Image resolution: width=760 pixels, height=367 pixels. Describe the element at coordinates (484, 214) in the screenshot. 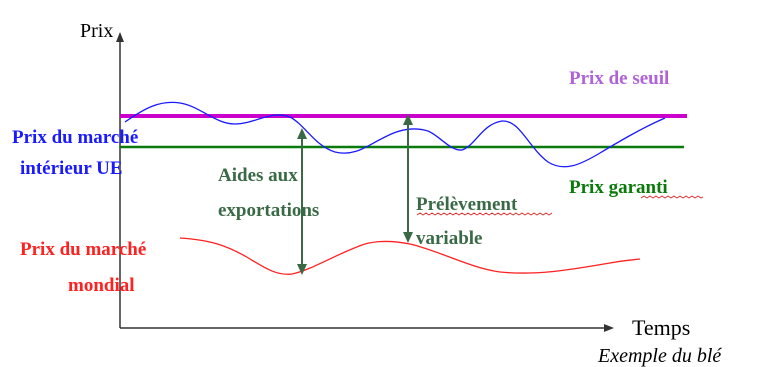

I see `spellcheck-underline-prelevement` at that location.